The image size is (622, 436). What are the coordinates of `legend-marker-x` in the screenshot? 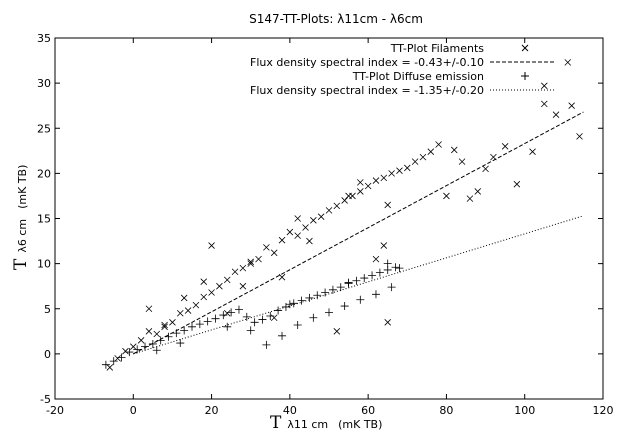 It's located at (525, 48).